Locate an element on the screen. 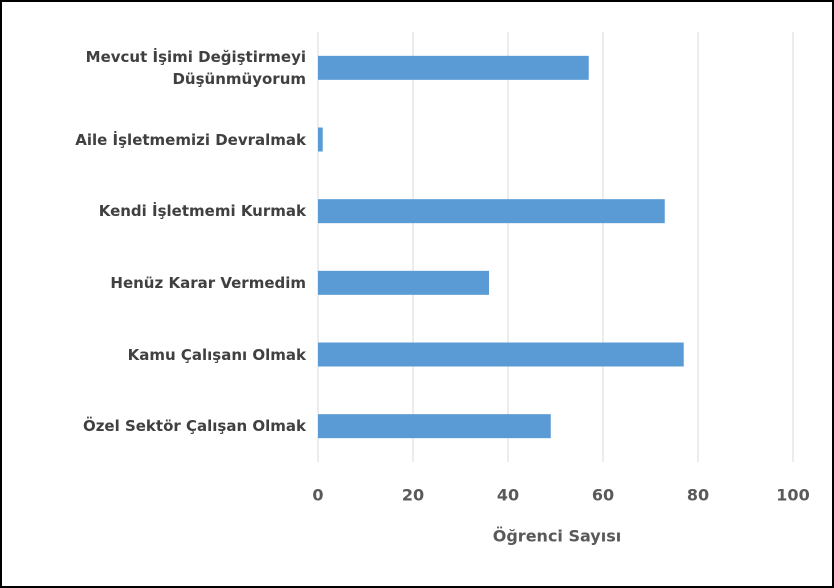 The height and width of the screenshot is (588, 834). x-tick-label: 0 is located at coordinates (317, 495).